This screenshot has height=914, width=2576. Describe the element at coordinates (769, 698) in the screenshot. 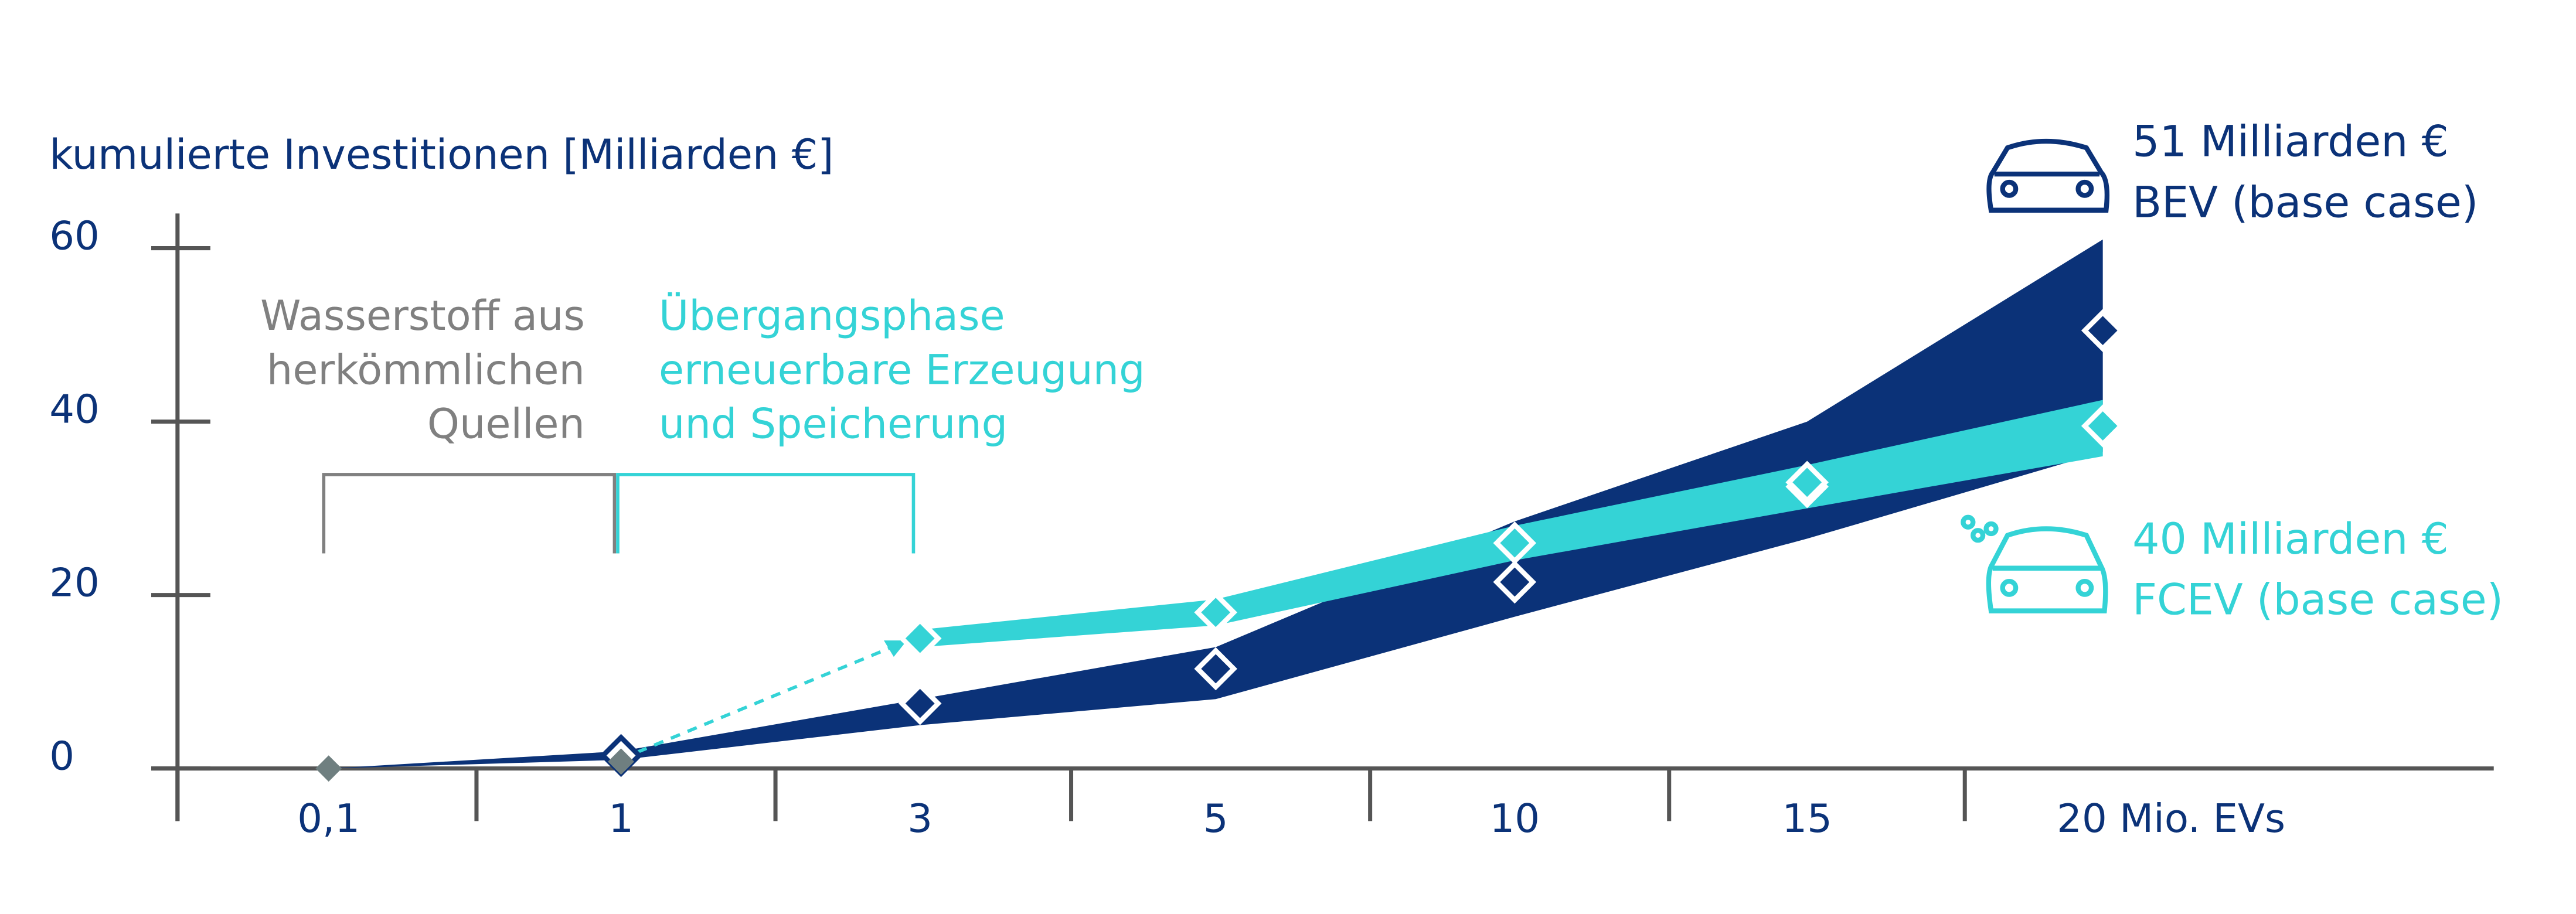

I see `transition-arrow` at that location.